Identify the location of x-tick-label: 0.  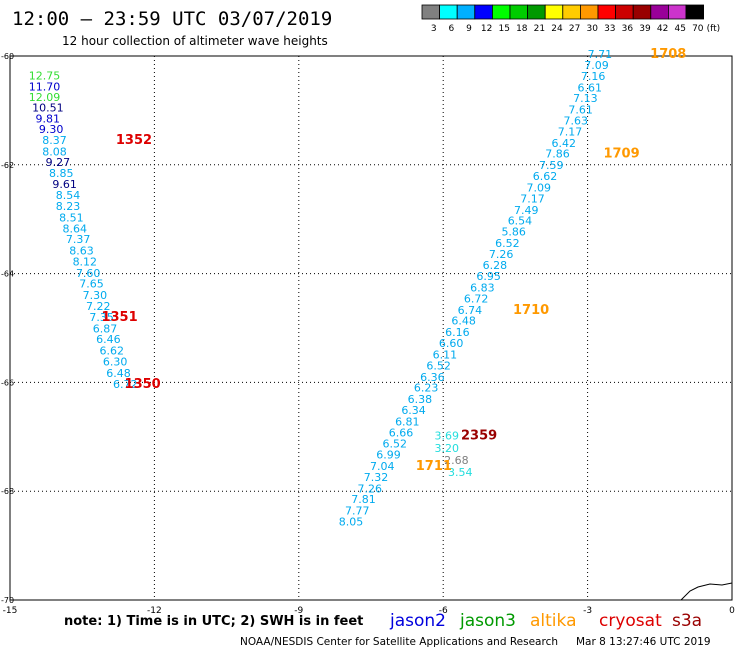
(732, 611).